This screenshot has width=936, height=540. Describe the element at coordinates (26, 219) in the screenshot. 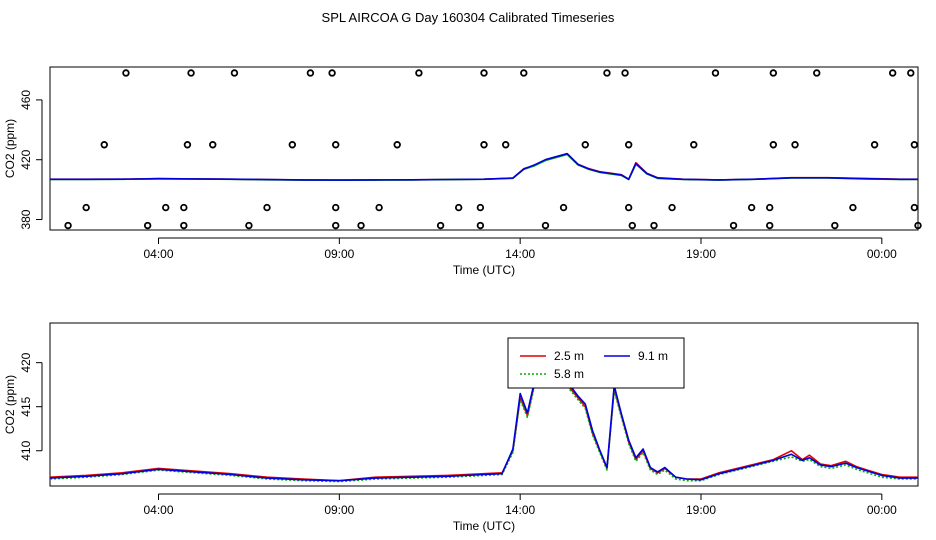

I see `y-tick-label: 380` at that location.